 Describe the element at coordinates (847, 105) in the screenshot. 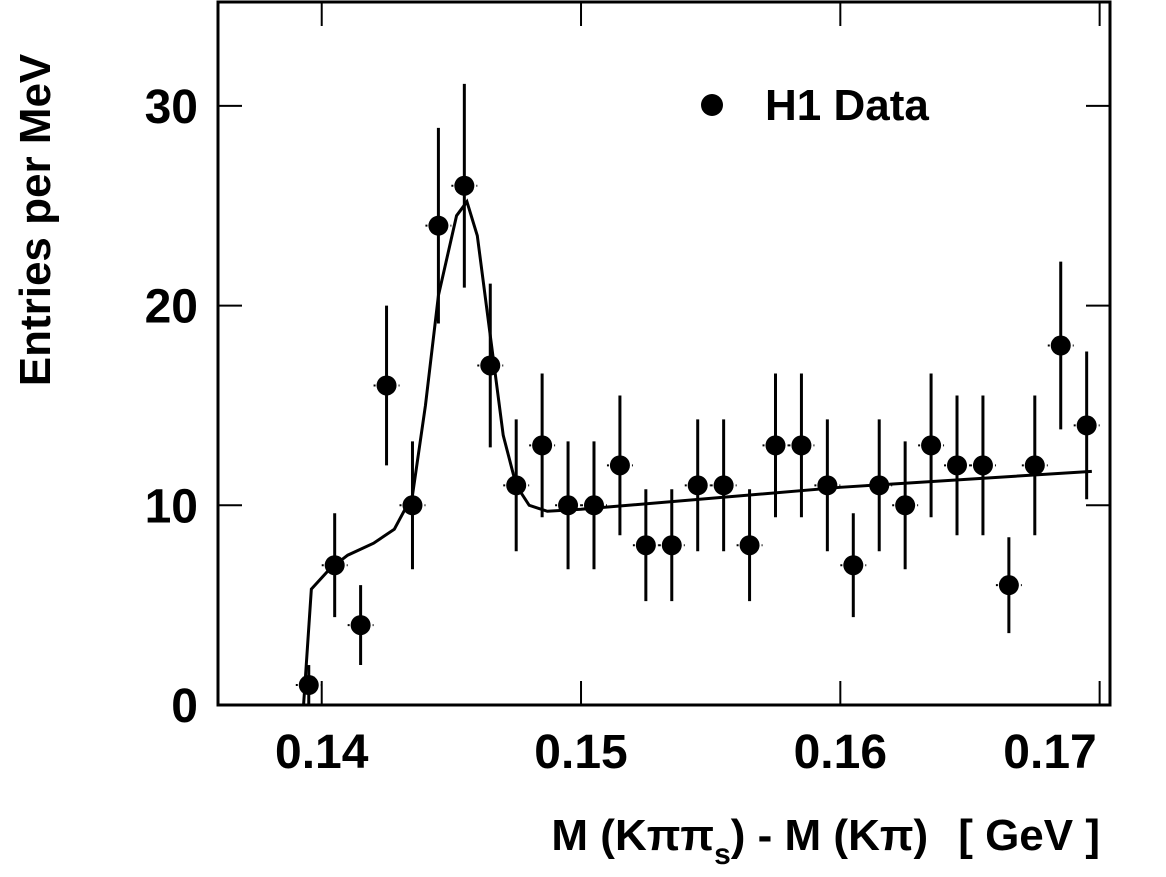

I see `legend-label: H1 Data` at that location.